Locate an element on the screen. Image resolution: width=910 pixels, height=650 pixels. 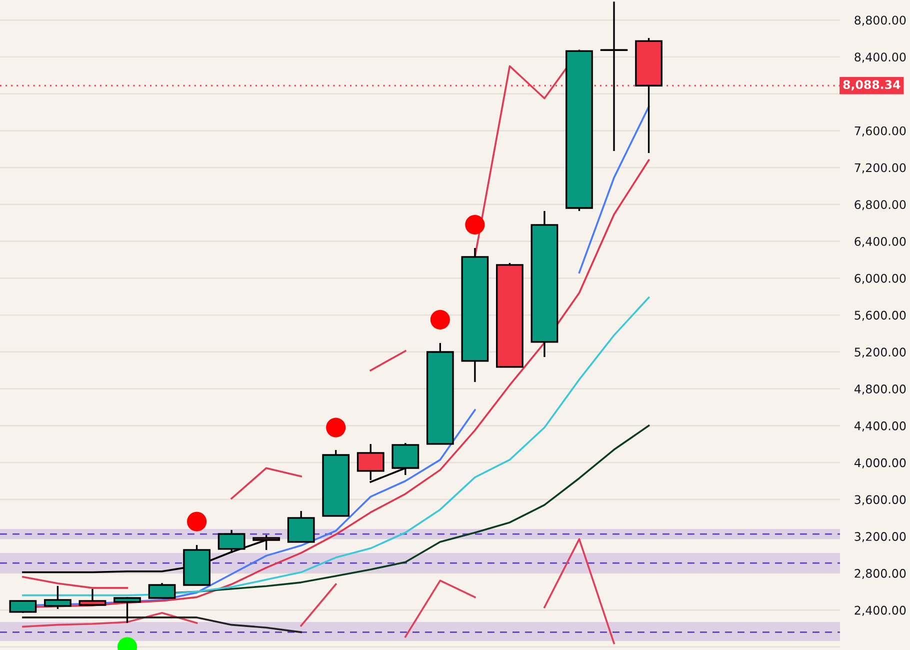
y-tick-label: 7,600.00 is located at coordinates (880, 131).